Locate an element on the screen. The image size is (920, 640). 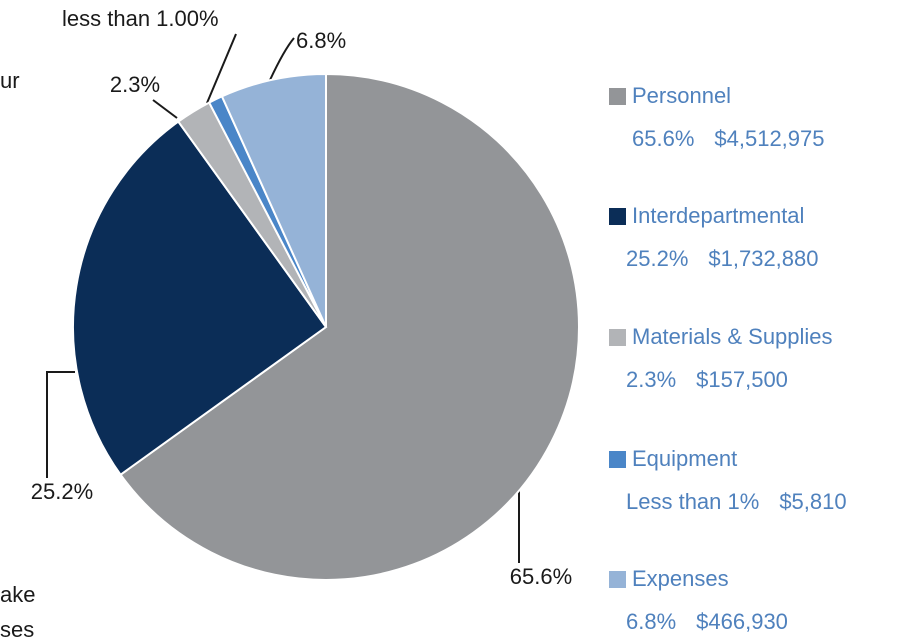
clipped-text: ake is located at coordinates (17, 594).